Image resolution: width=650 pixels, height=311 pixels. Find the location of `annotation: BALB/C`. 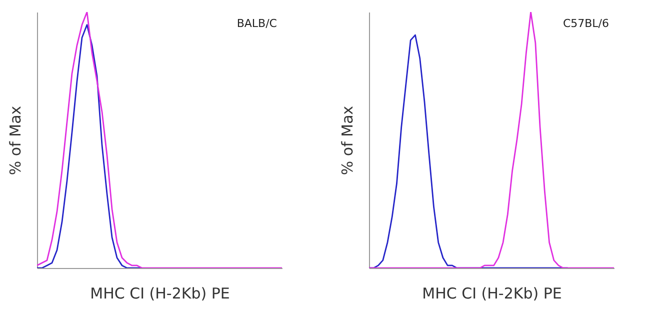

annotation: BALB/C is located at coordinates (257, 23).